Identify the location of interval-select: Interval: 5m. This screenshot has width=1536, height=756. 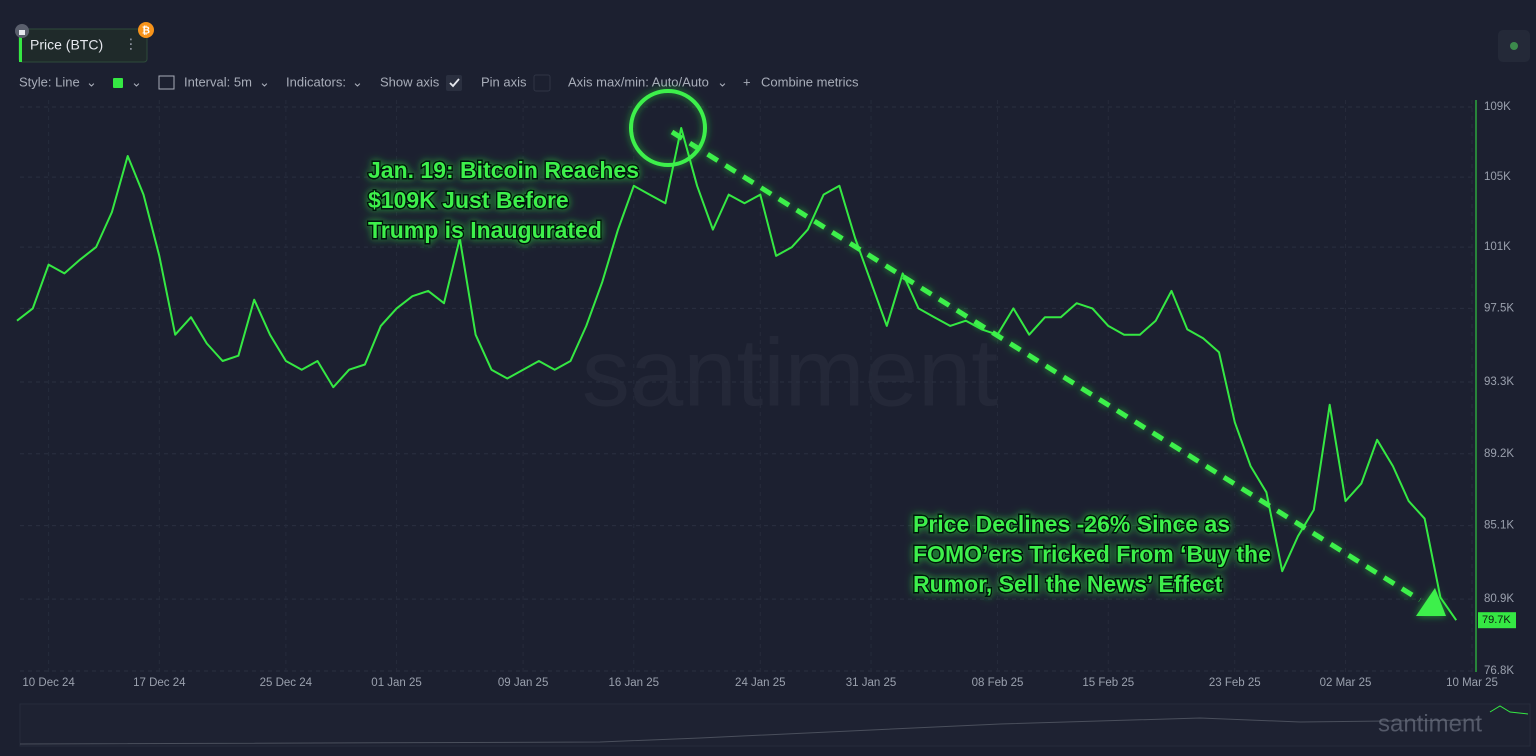
(218, 81).